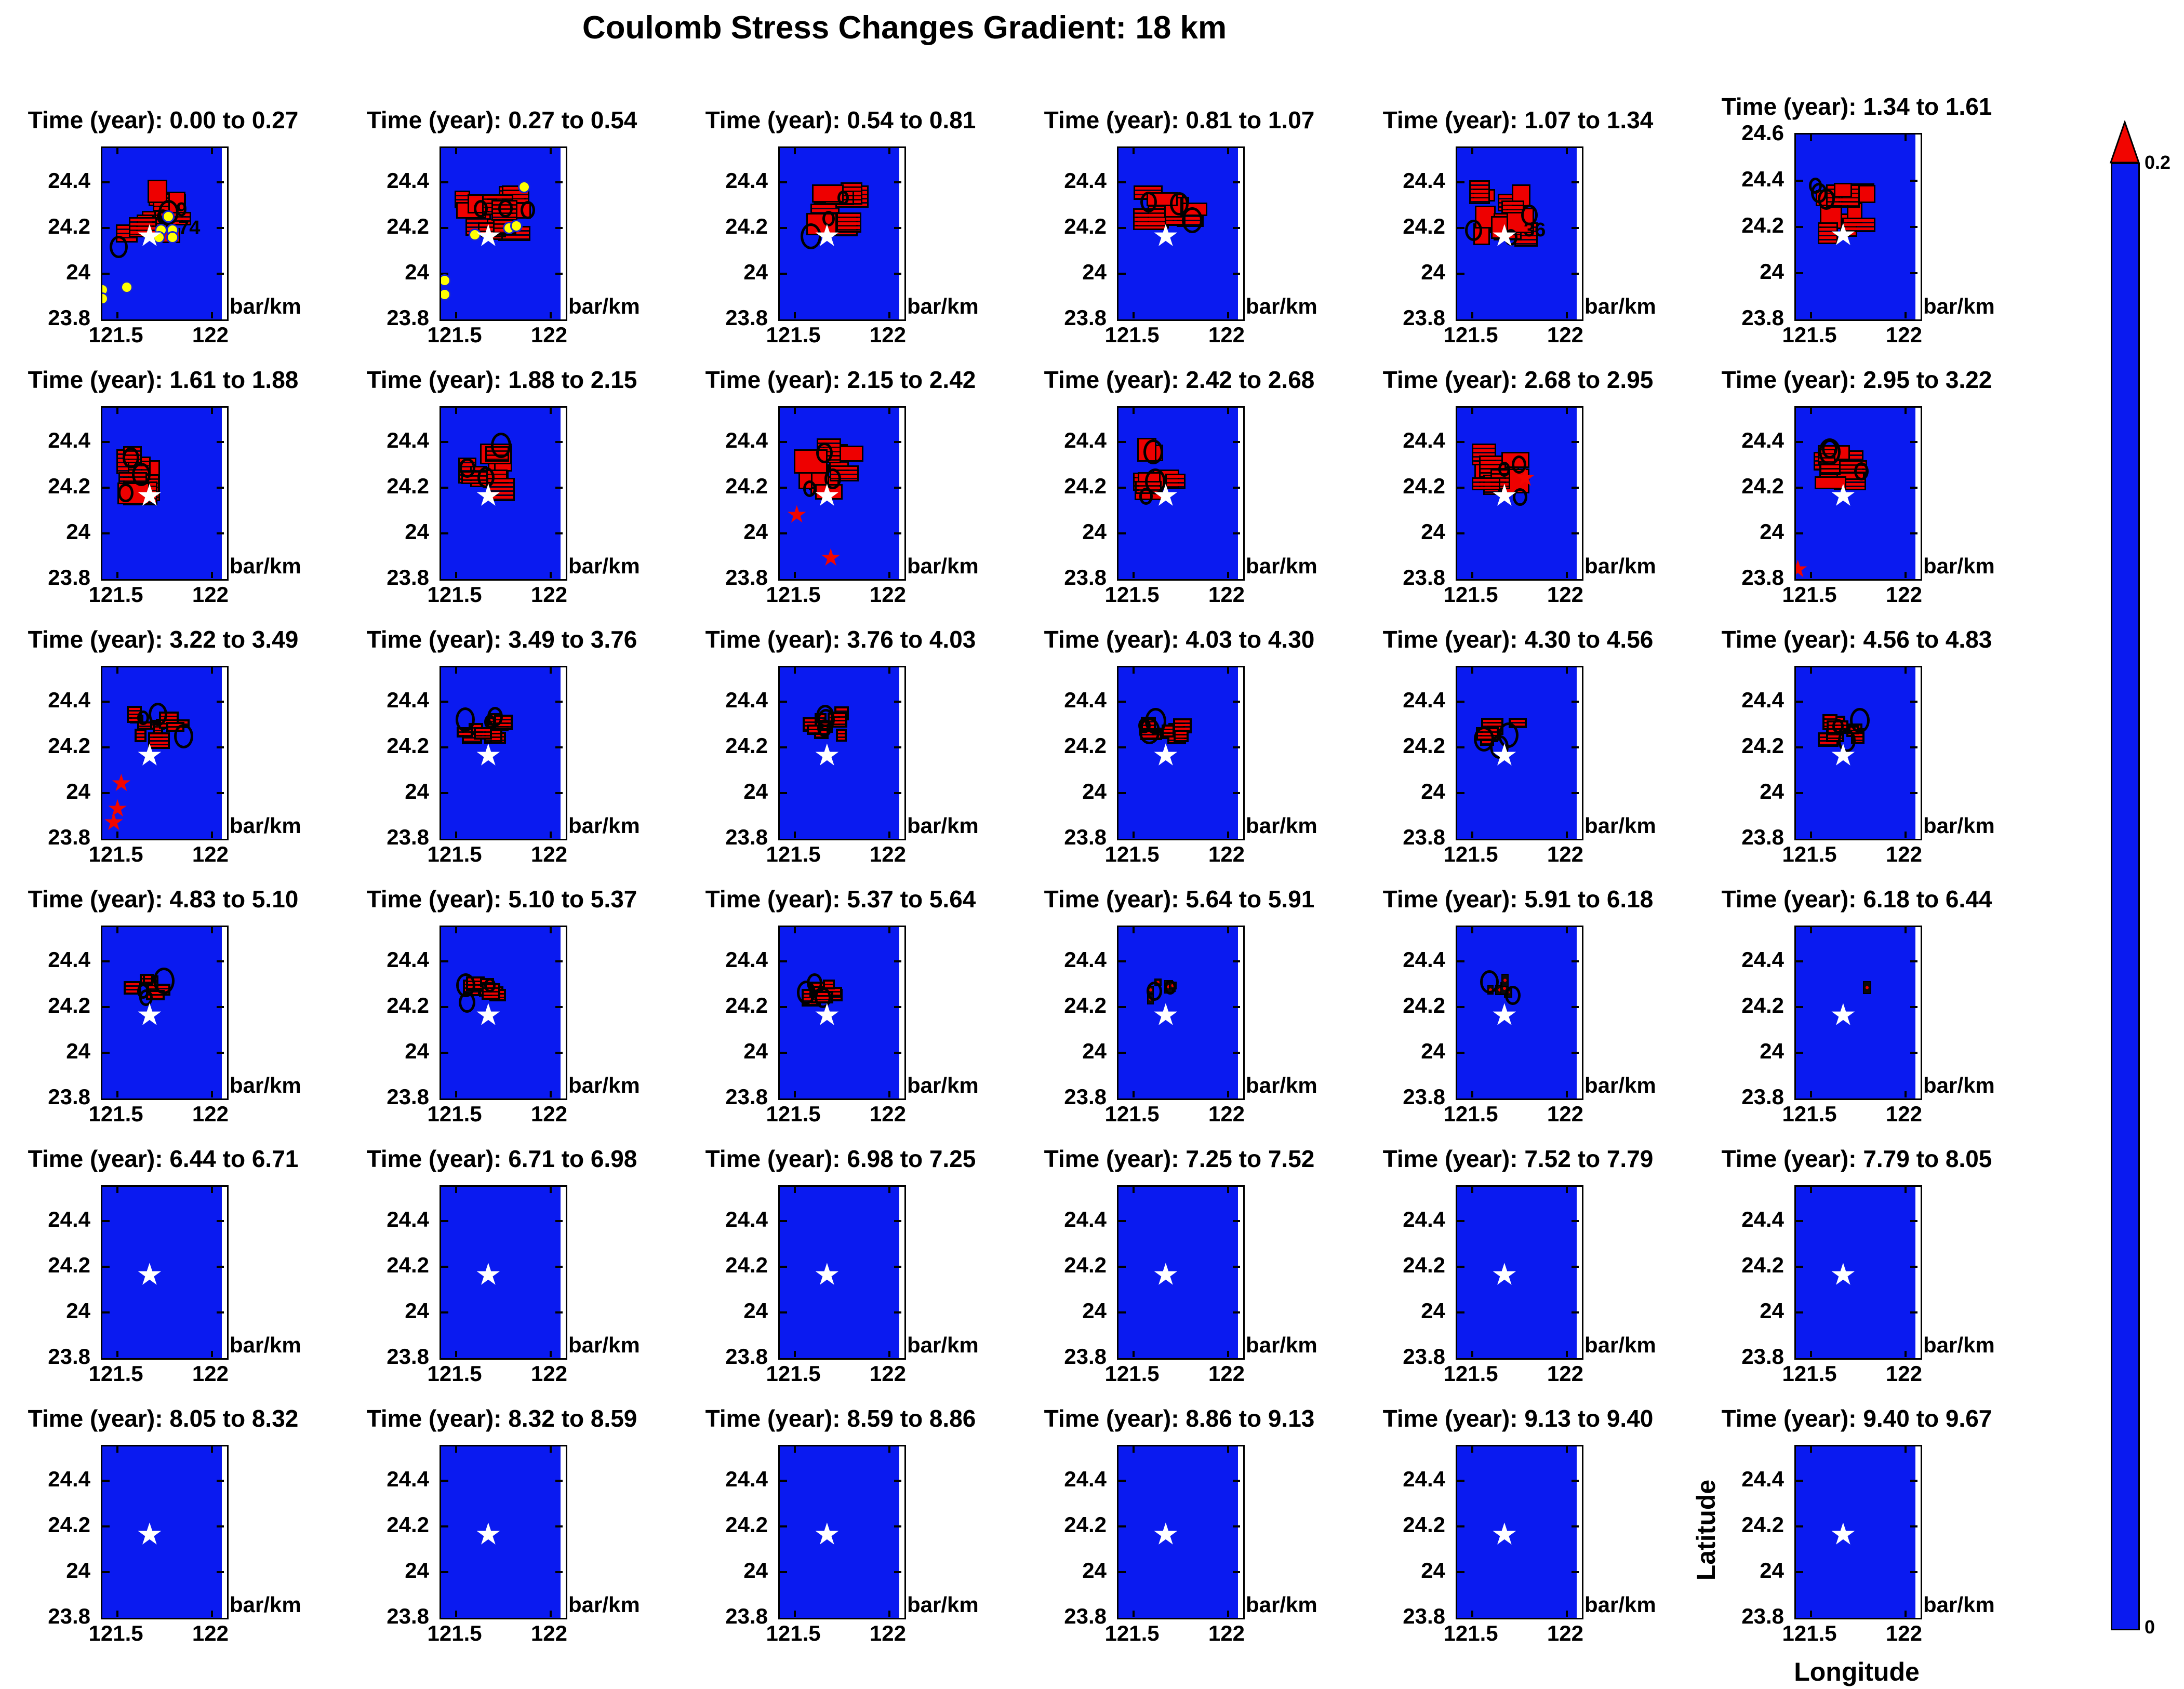 The height and width of the screenshot is (1689, 2184). I want to click on map-area: 9 74 ★, so click(165, 233).